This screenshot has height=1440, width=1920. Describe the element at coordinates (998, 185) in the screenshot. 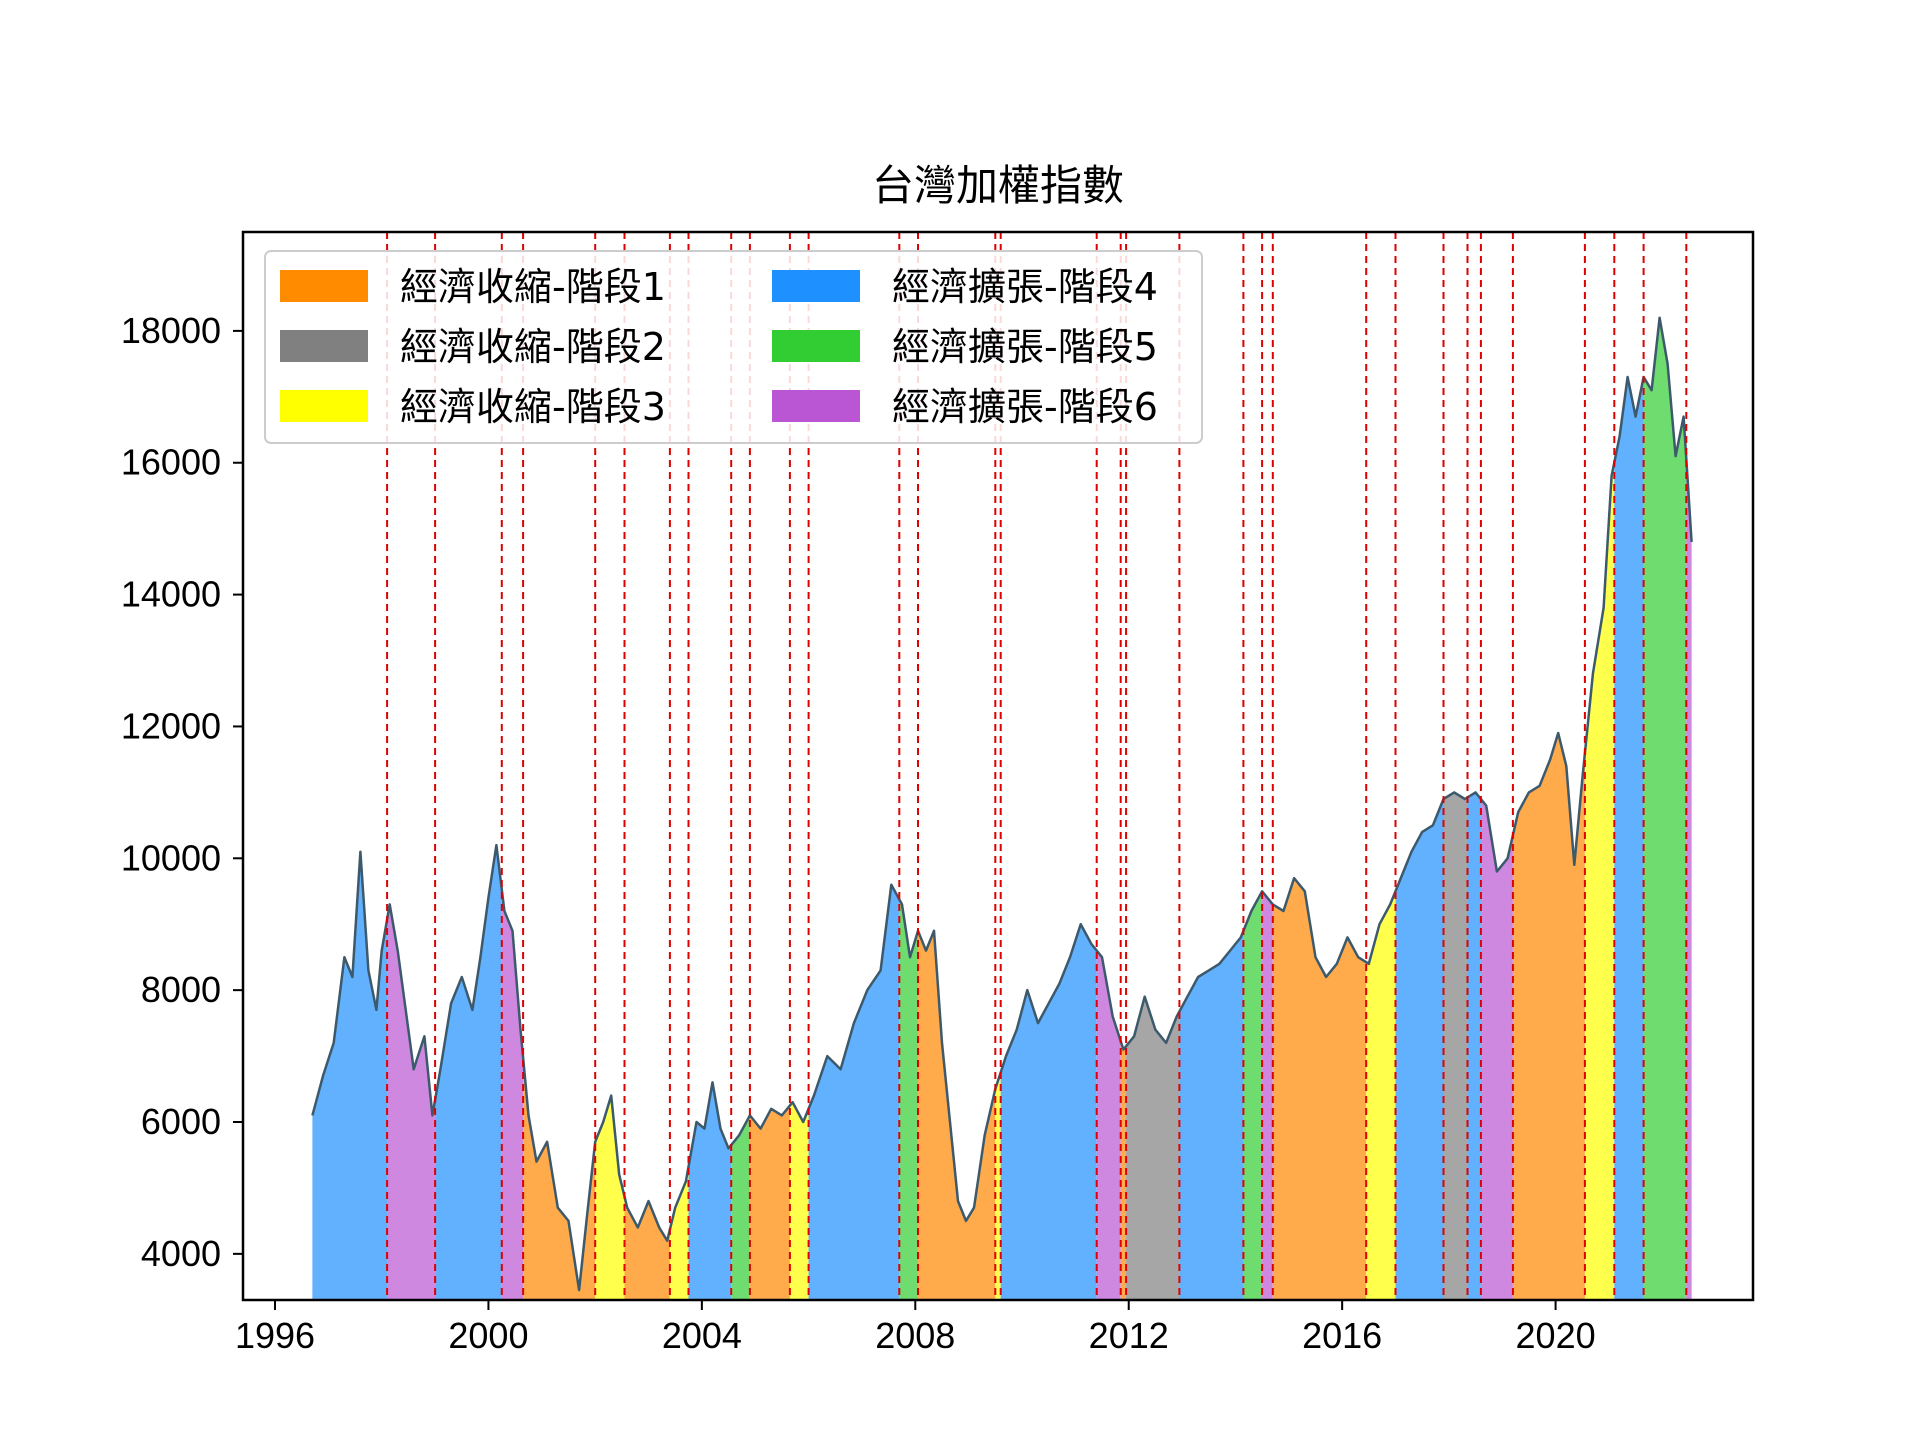

I see `chart-title: 台灣加權指數` at that location.